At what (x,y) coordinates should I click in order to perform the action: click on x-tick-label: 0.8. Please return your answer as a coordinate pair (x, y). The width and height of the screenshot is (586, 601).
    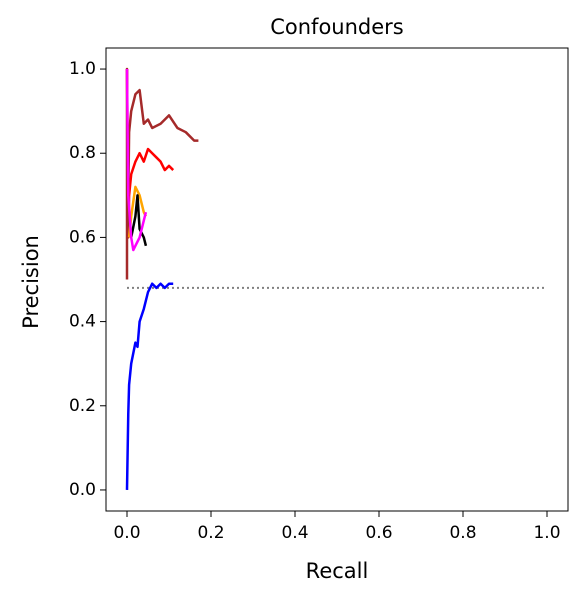
    Looking at the image, I should click on (462, 533).